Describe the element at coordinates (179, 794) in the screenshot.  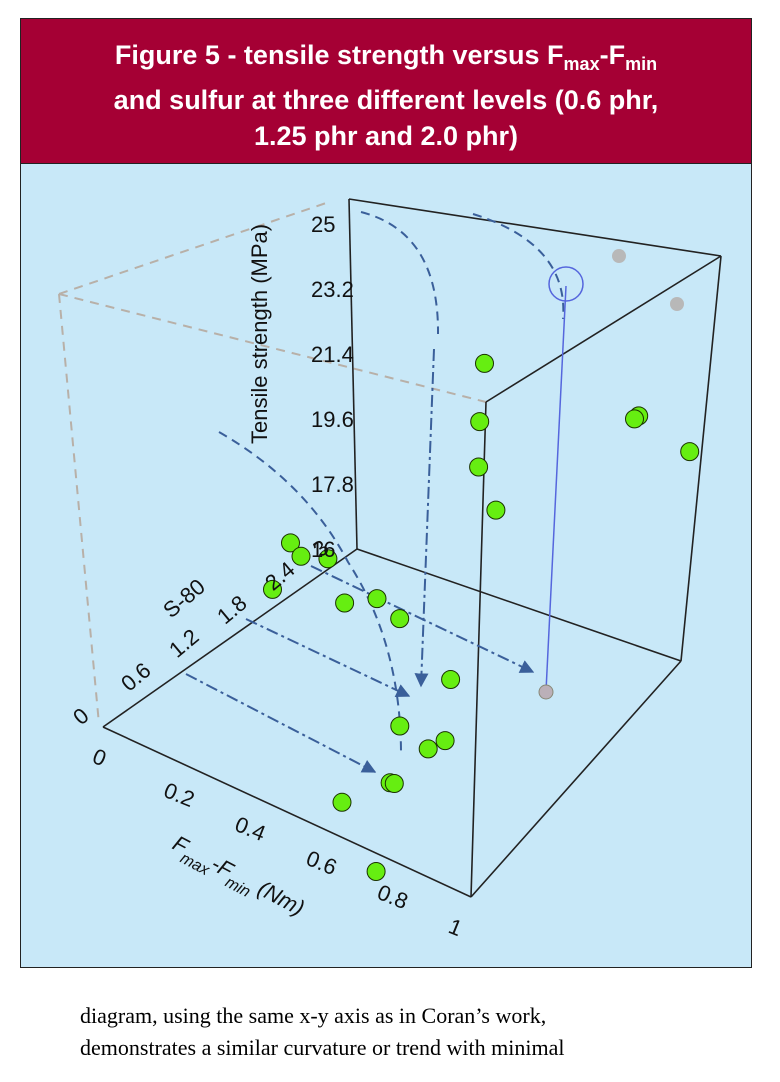
I see `x-tick-label: 0.2` at that location.